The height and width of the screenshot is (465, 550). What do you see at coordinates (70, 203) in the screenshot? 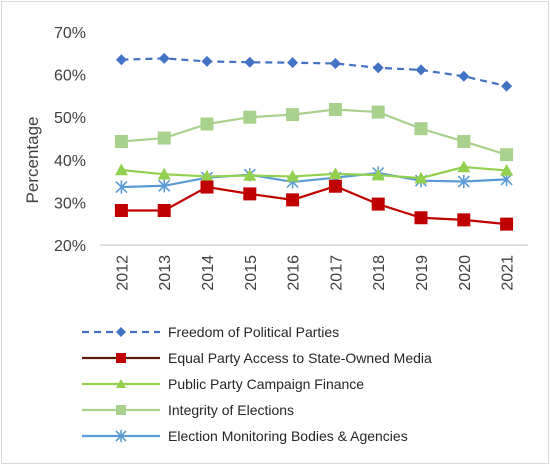
I see `y-tick-label: 30%` at bounding box center [70, 203].